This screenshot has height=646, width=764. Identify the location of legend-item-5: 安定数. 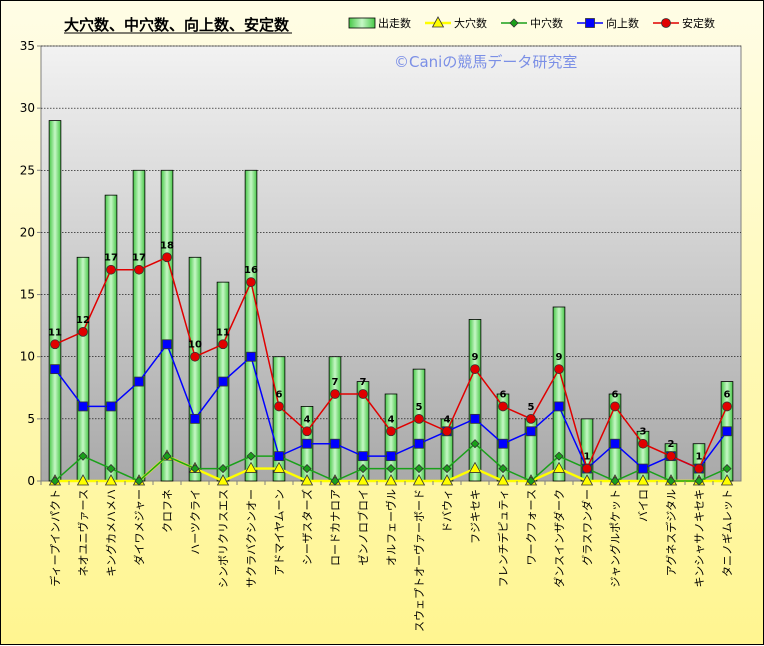
(684, 23).